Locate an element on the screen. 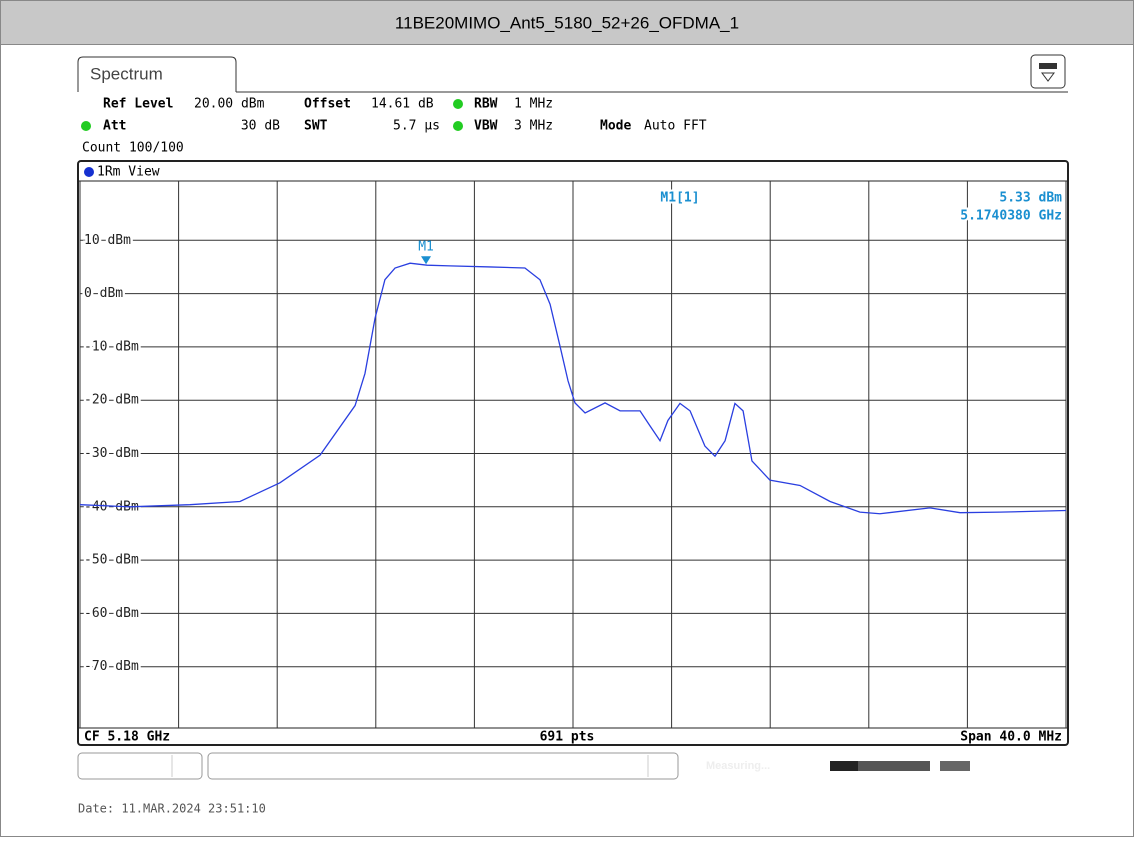  points: 691 pts is located at coordinates (567, 737).